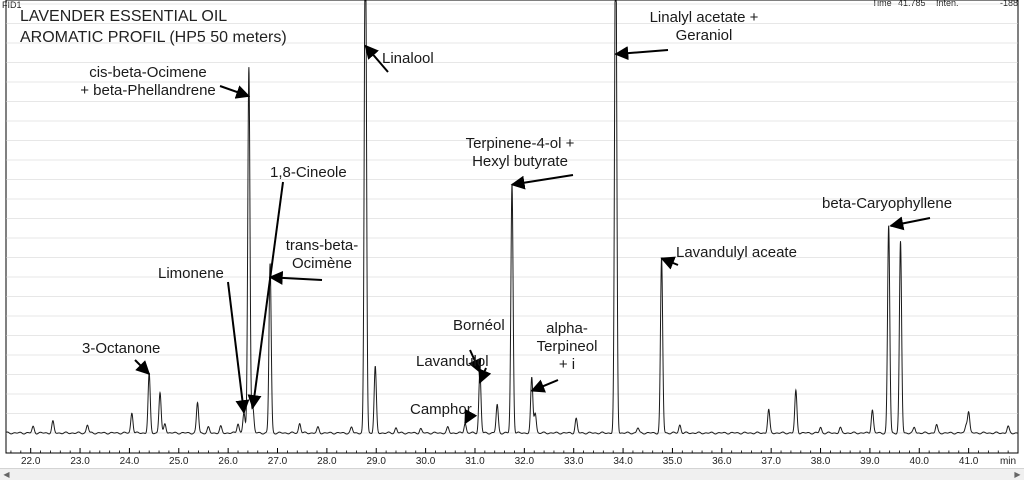  I want to click on peak-annotation: Linalool, so click(399, 58).